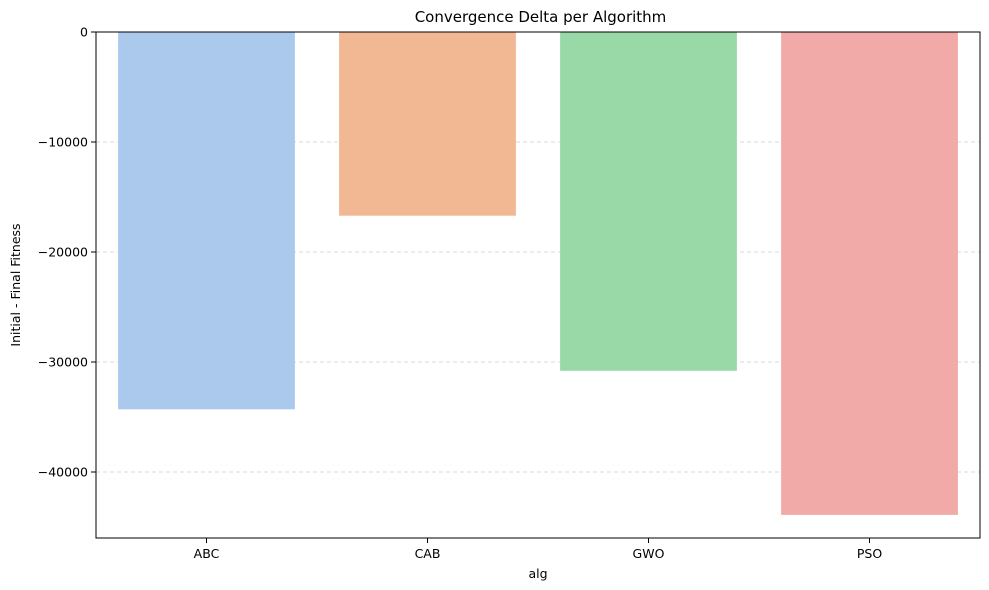  I want to click on x-axis-ticks: ABC CAB GWO PSO, so click(538, 549).